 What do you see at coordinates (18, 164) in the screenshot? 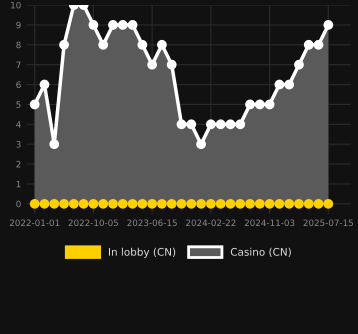
I see `y-tick-label: 2` at bounding box center [18, 164].